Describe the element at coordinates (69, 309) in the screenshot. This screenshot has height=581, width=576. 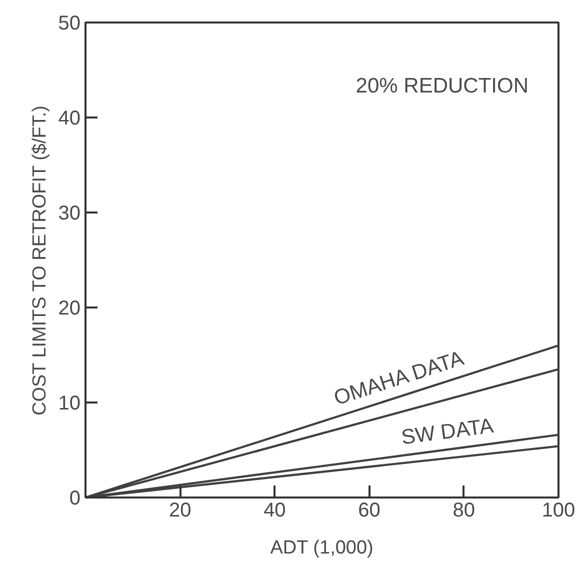
I see `y-tick-label: 20` at that location.